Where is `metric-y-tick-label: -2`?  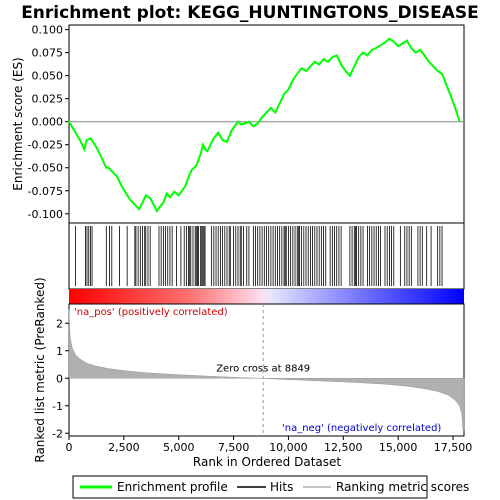
metric-y-tick-label: -2 is located at coordinates (57, 433).